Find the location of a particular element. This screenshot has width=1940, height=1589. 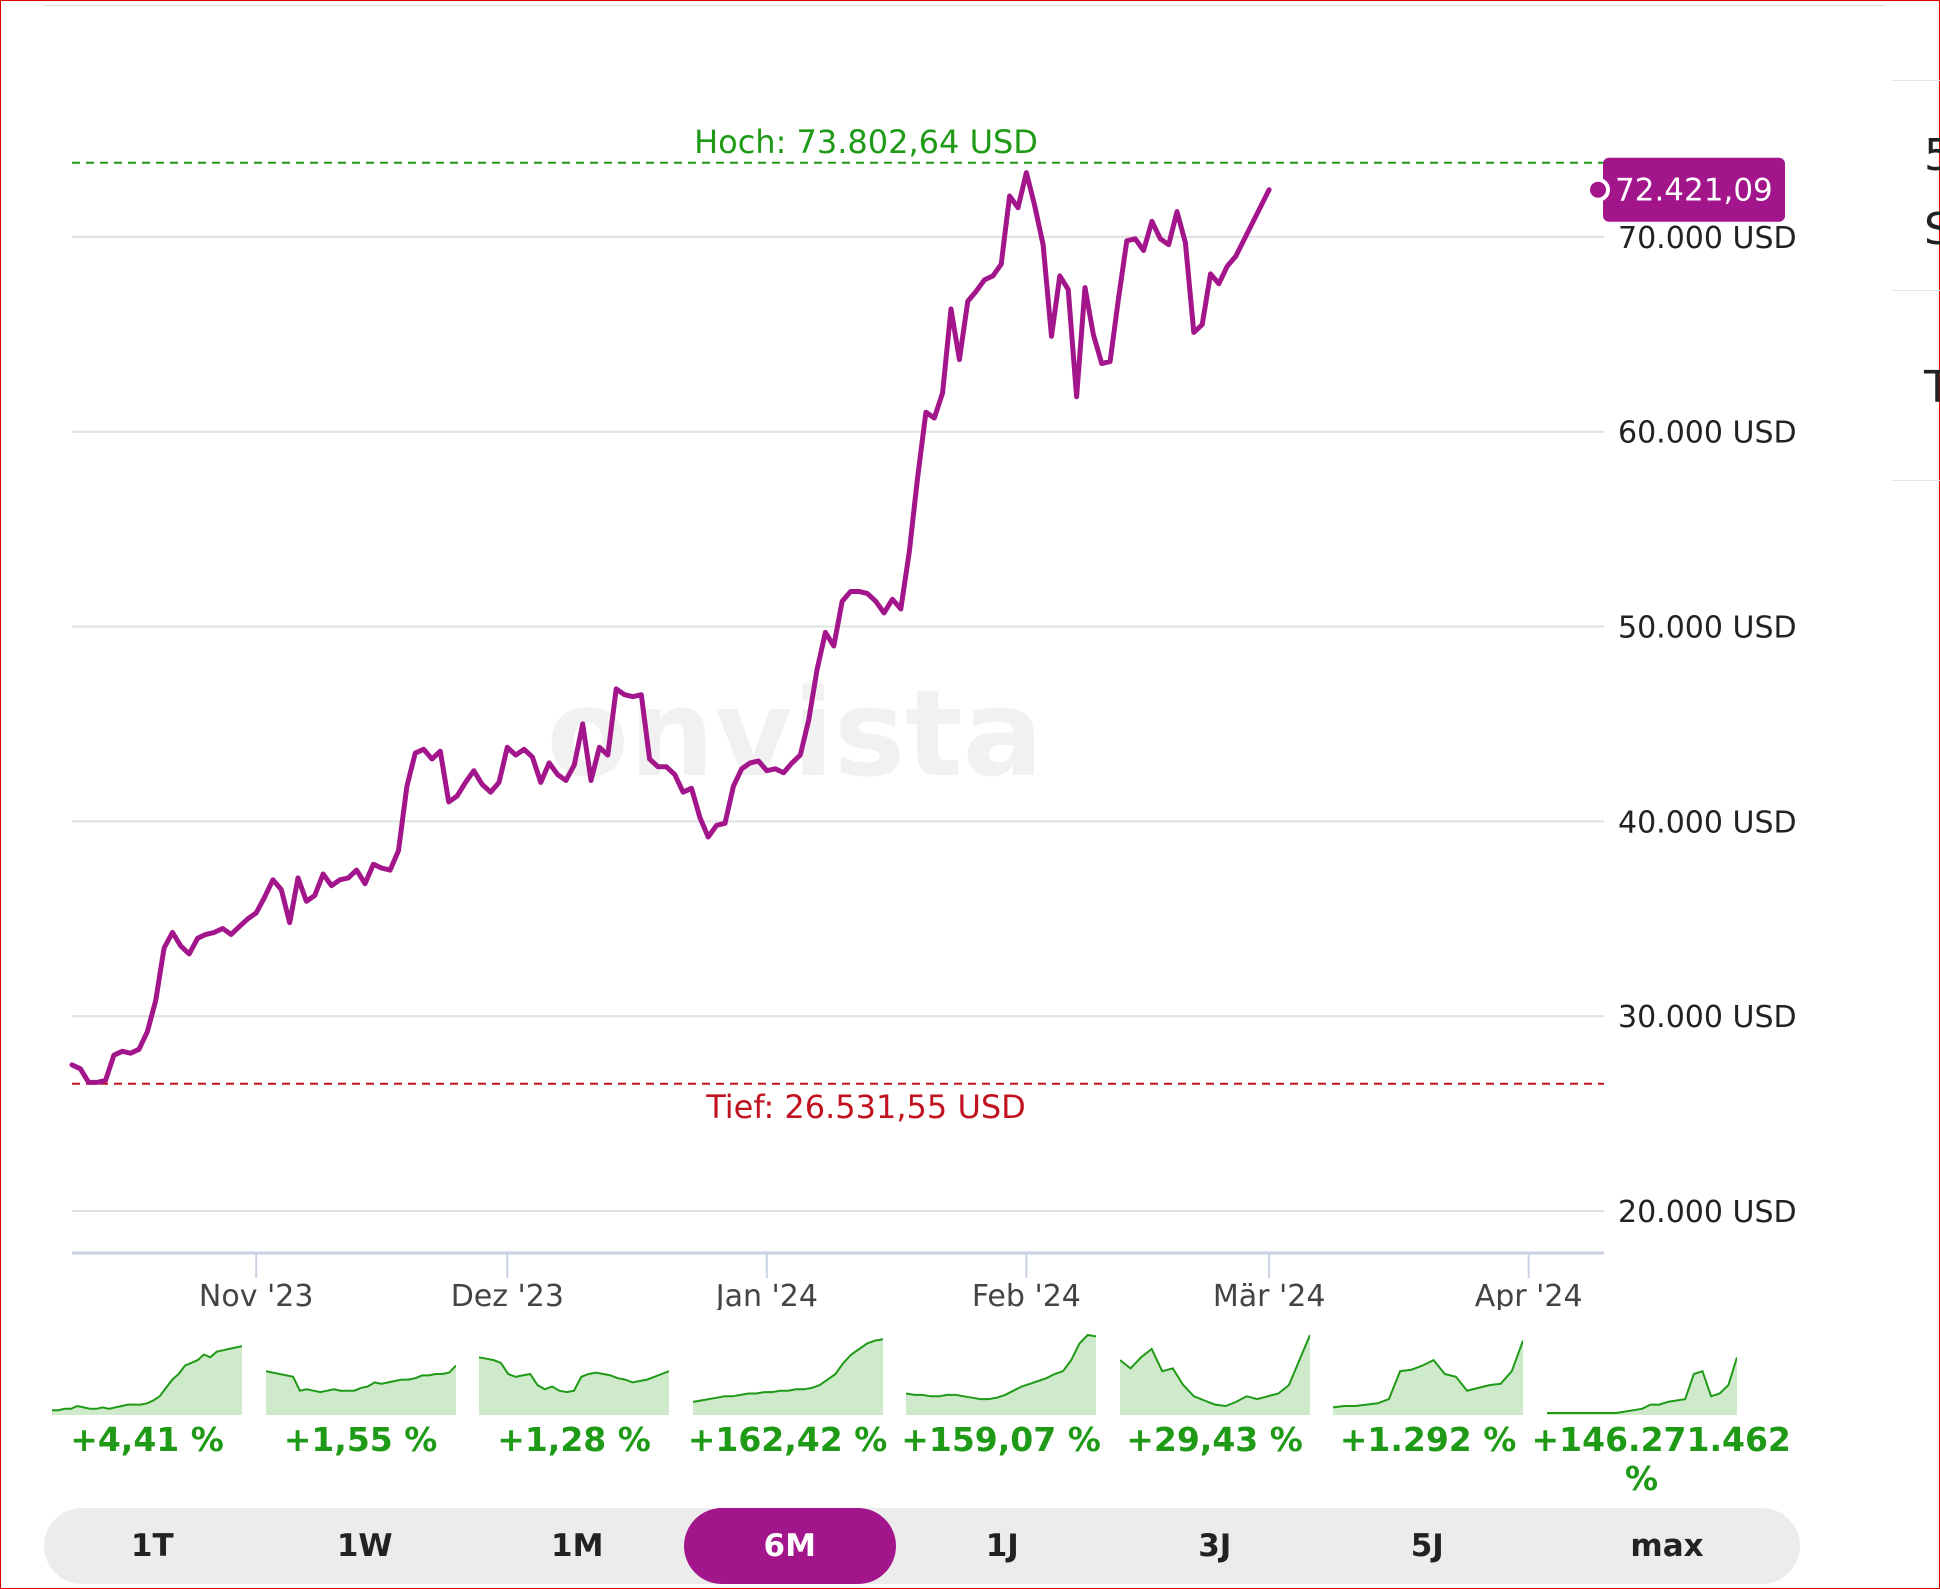

perf-tab-2: +1,55 % is located at coordinates (360, 1400).